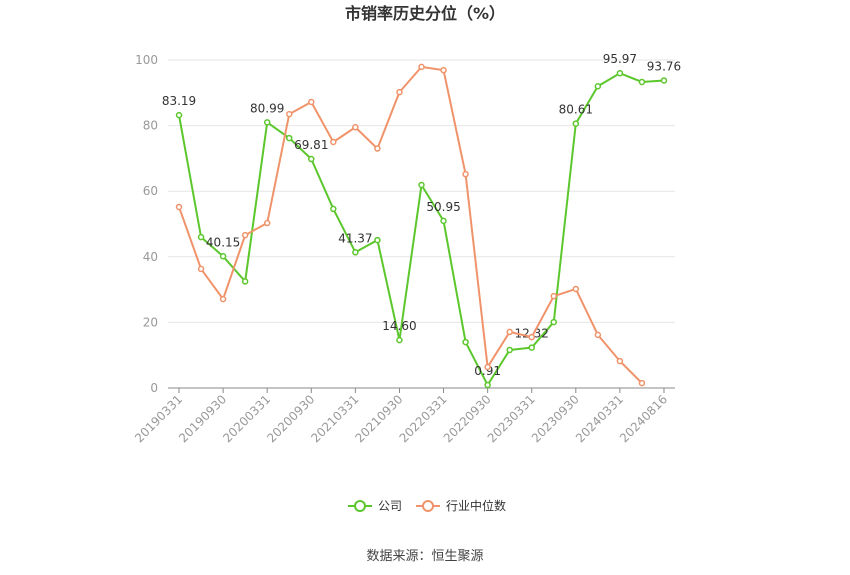 The height and width of the screenshot is (575, 850). Describe the element at coordinates (150, 257) in the screenshot. I see `y-tick-label: 40` at that location.